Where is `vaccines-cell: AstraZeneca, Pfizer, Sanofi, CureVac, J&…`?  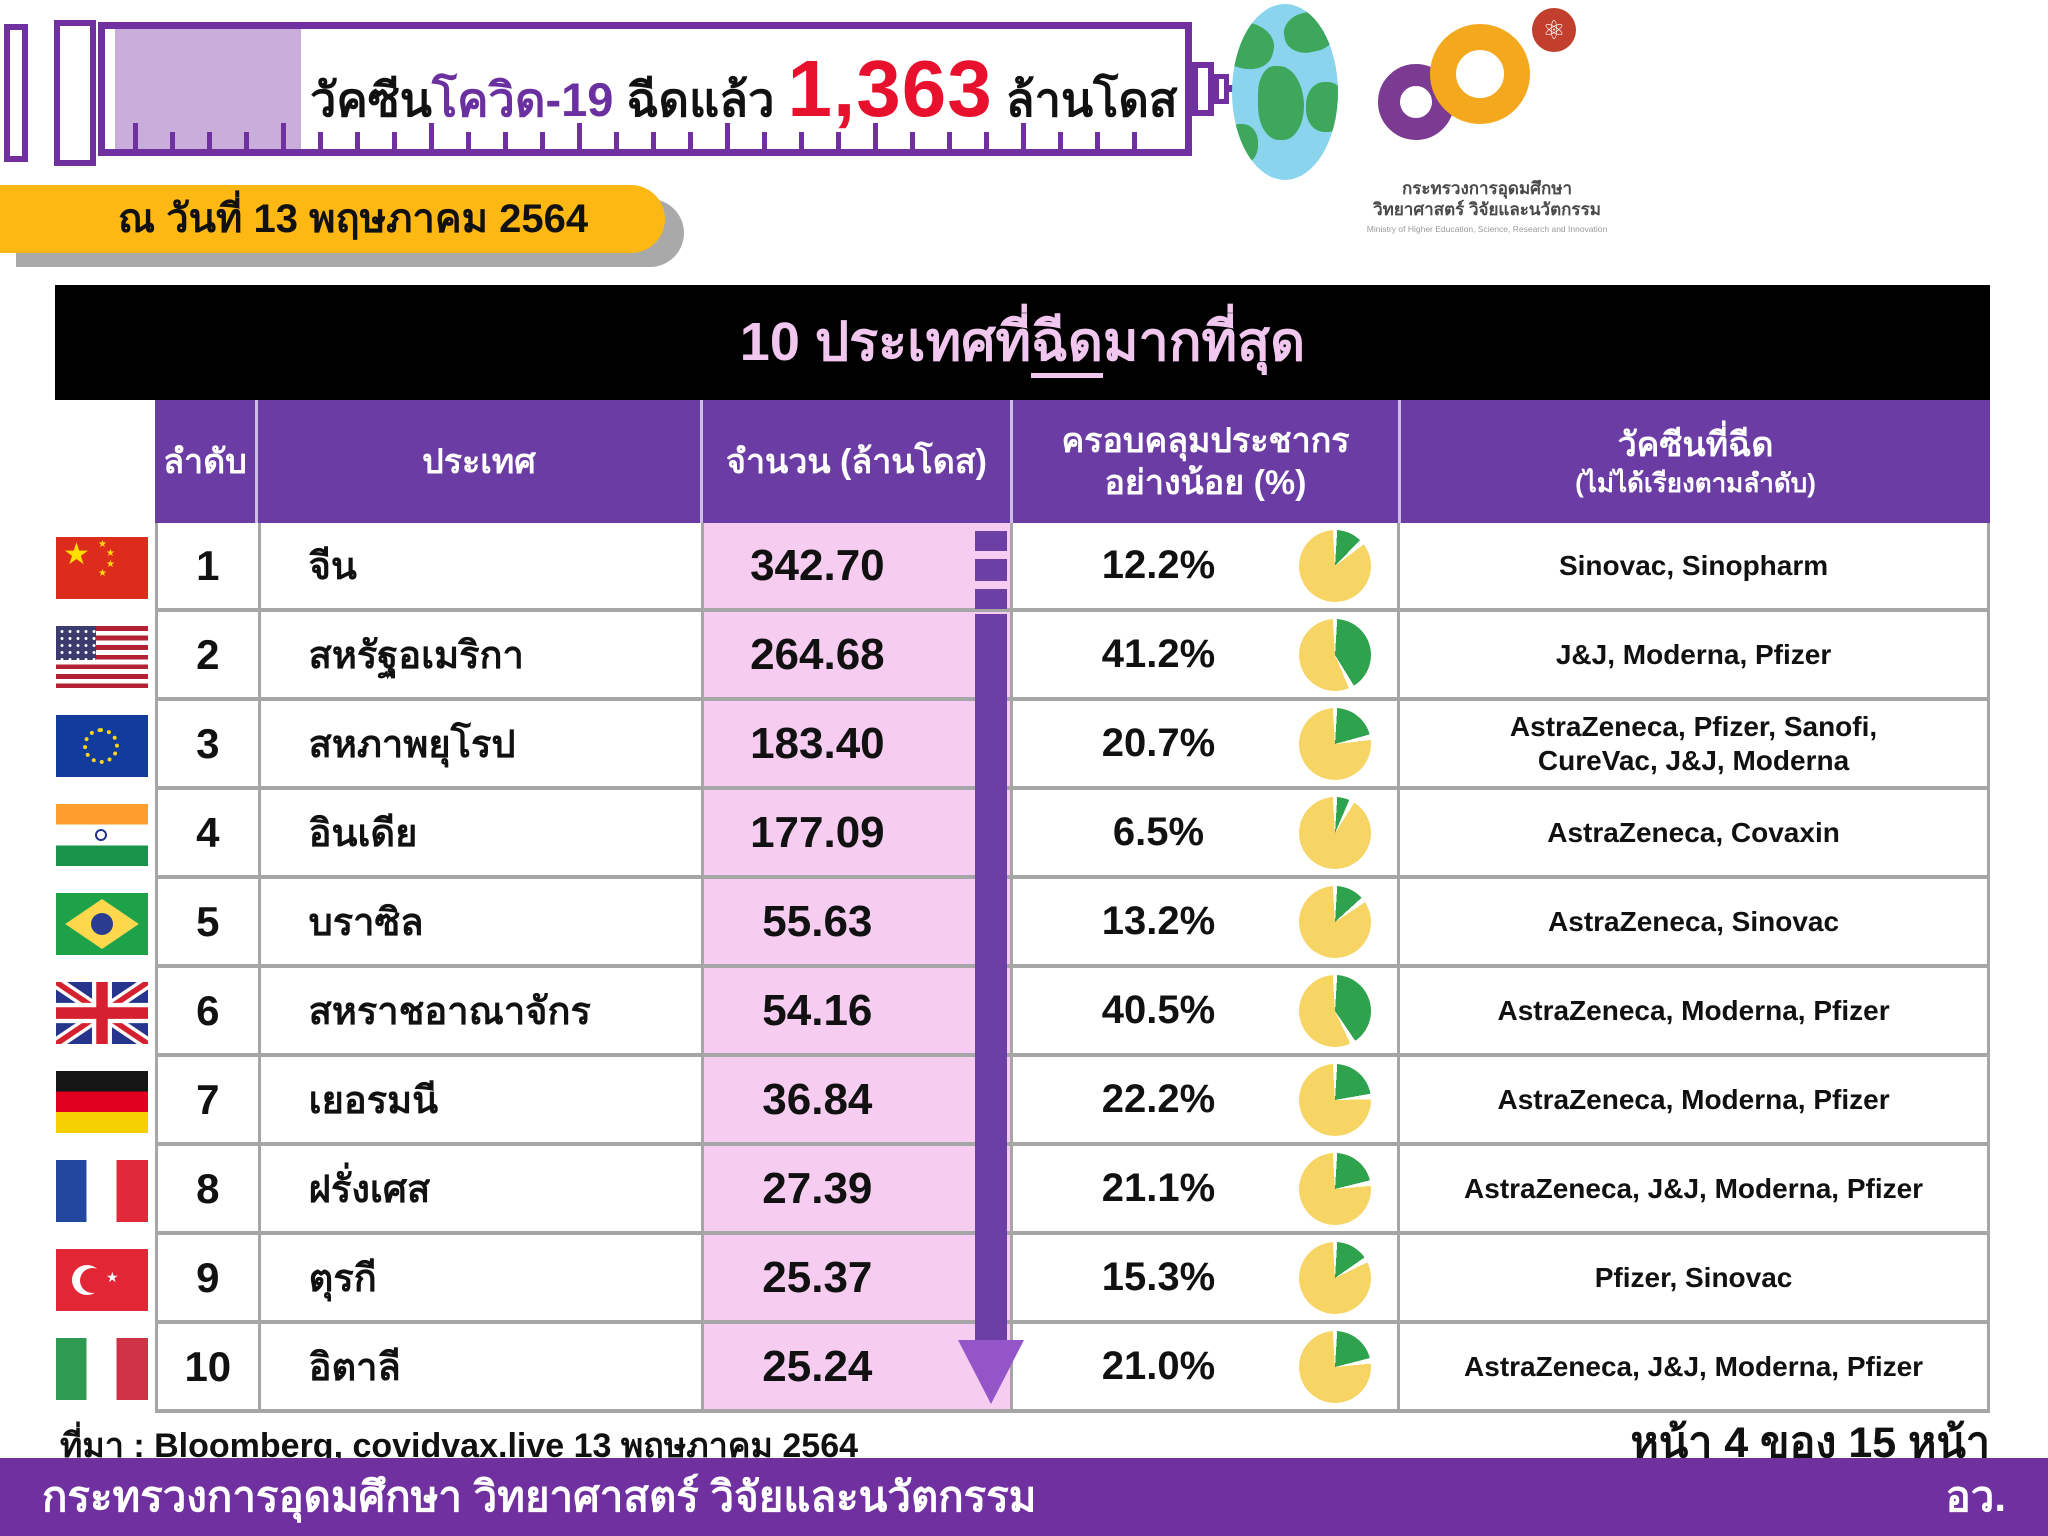 vaccines-cell: AstraZeneca, Pfizer, Sanofi, CureVac, J&… is located at coordinates (1692, 743).